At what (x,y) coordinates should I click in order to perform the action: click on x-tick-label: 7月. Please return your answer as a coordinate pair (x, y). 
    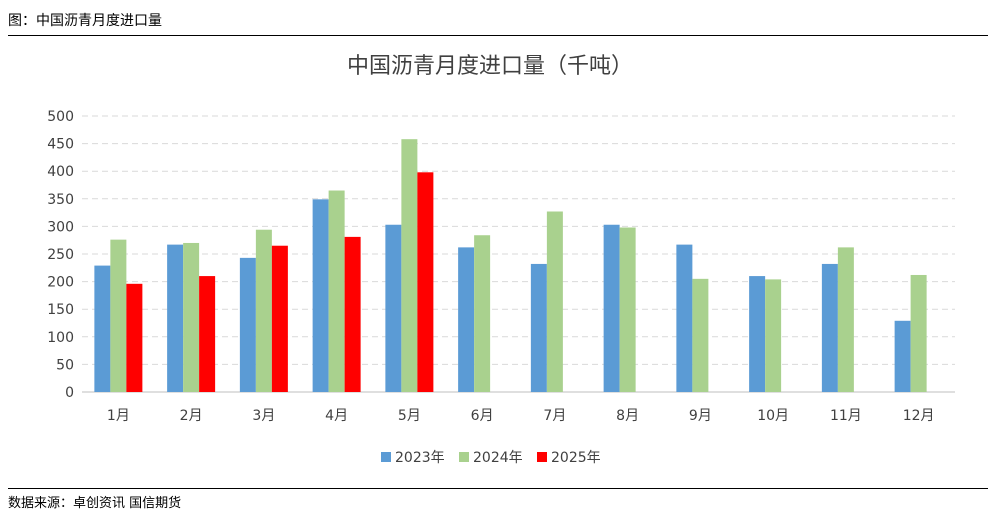
    Looking at the image, I should click on (554, 416).